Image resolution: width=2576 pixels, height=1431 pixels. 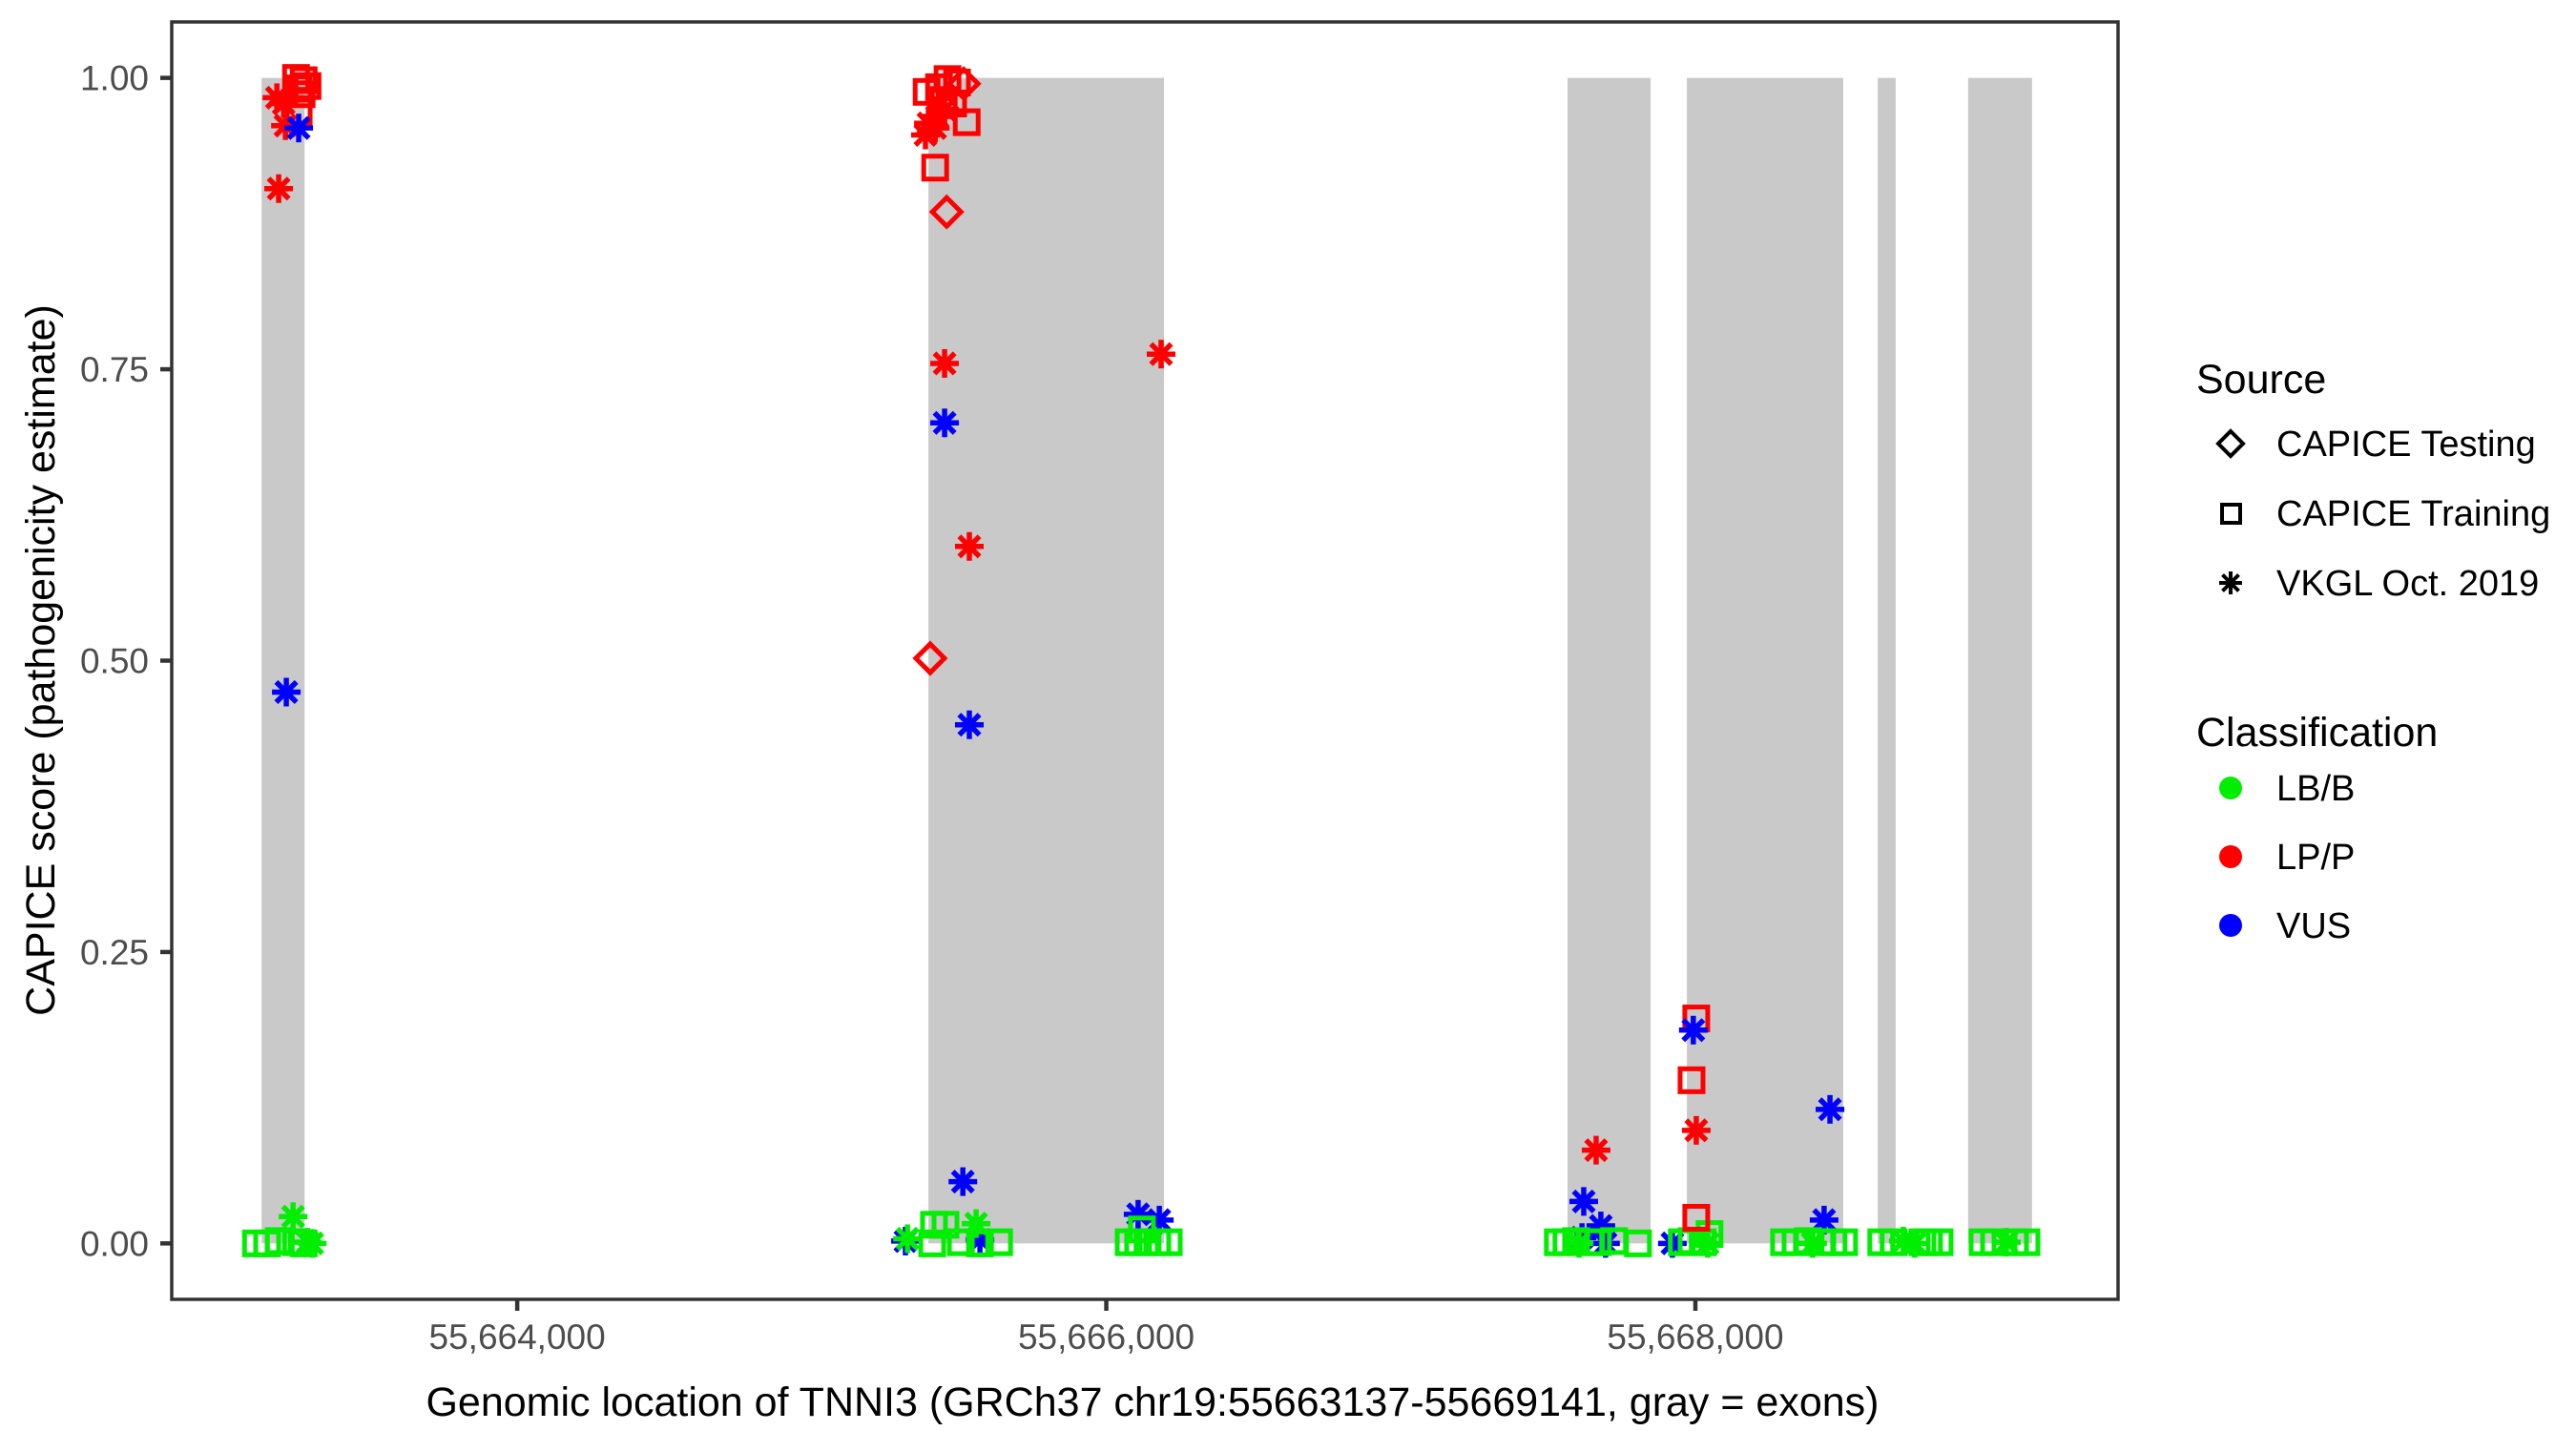 What do you see at coordinates (2317, 828) in the screenshot?
I see `legend-classification: Classification LB/B LP/P VUS` at bounding box center [2317, 828].